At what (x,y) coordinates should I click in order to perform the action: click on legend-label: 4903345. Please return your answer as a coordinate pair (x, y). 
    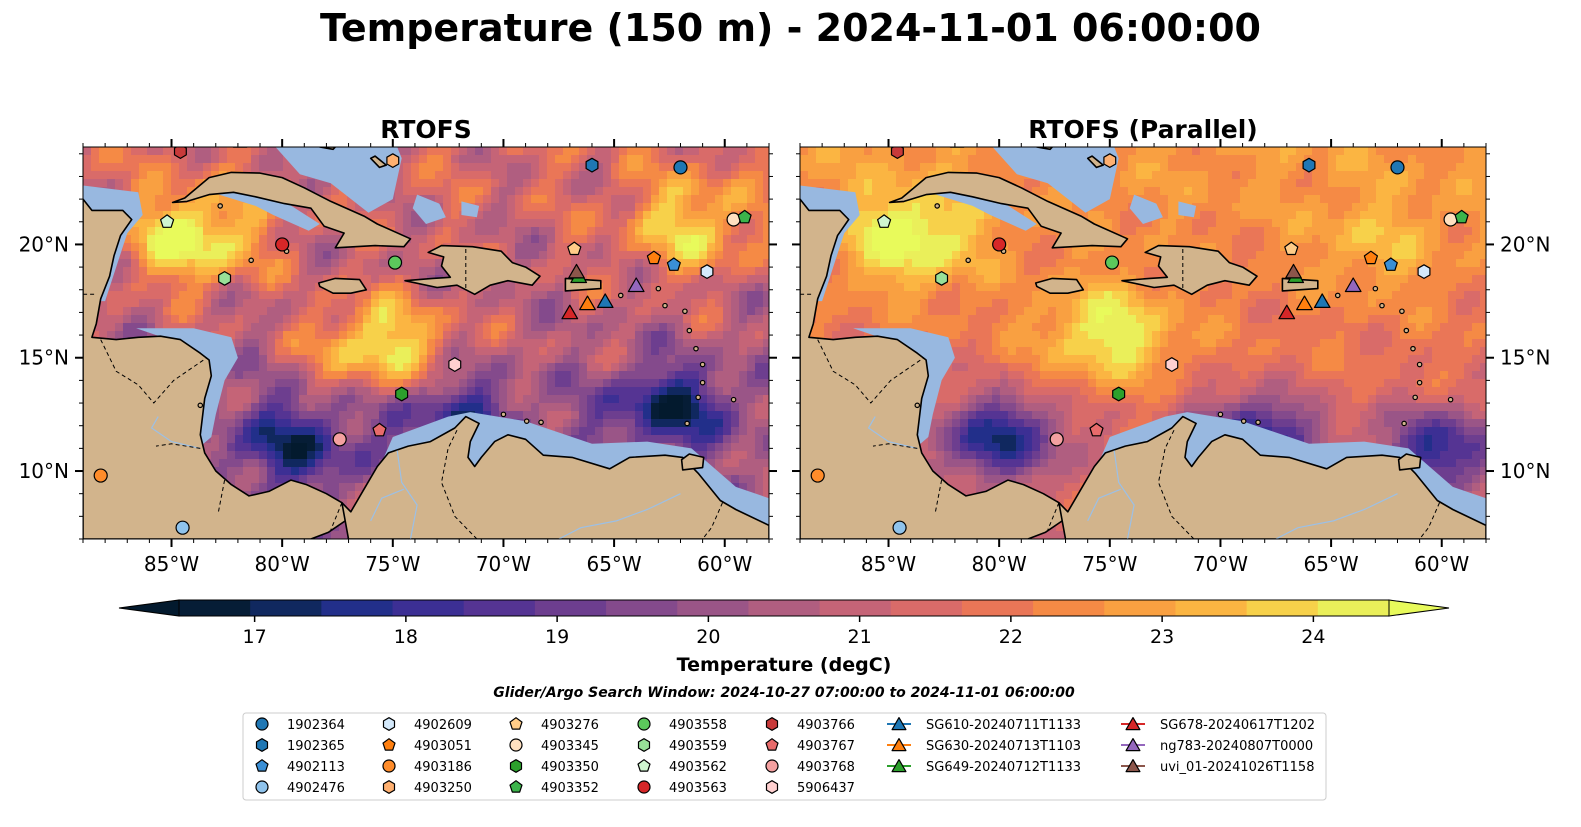
    Looking at the image, I should click on (570, 746).